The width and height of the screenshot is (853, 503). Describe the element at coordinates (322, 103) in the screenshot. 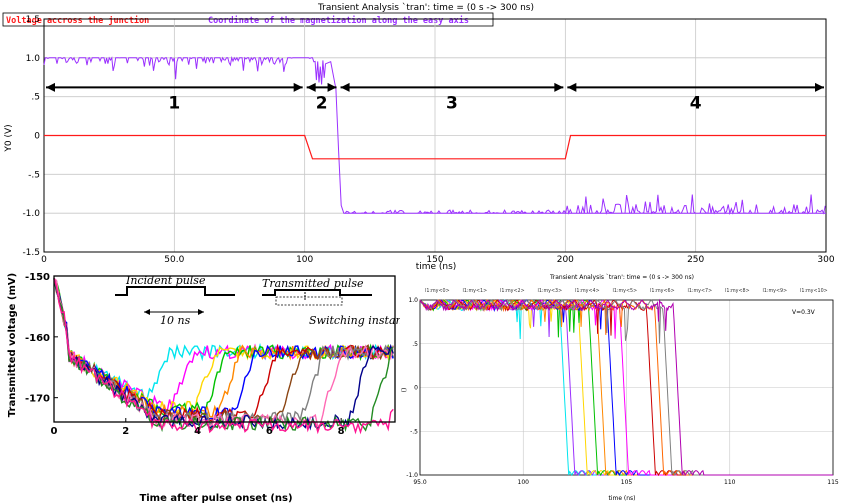

I see `region-label: 2` at that location.